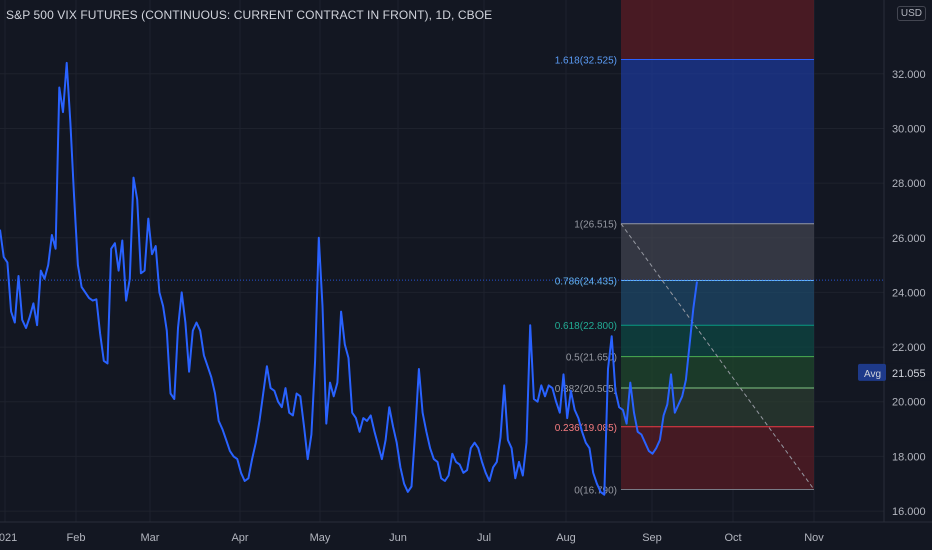 The image size is (932, 550). I want to click on fib-level-label: 0.236(19.085), so click(586, 428).